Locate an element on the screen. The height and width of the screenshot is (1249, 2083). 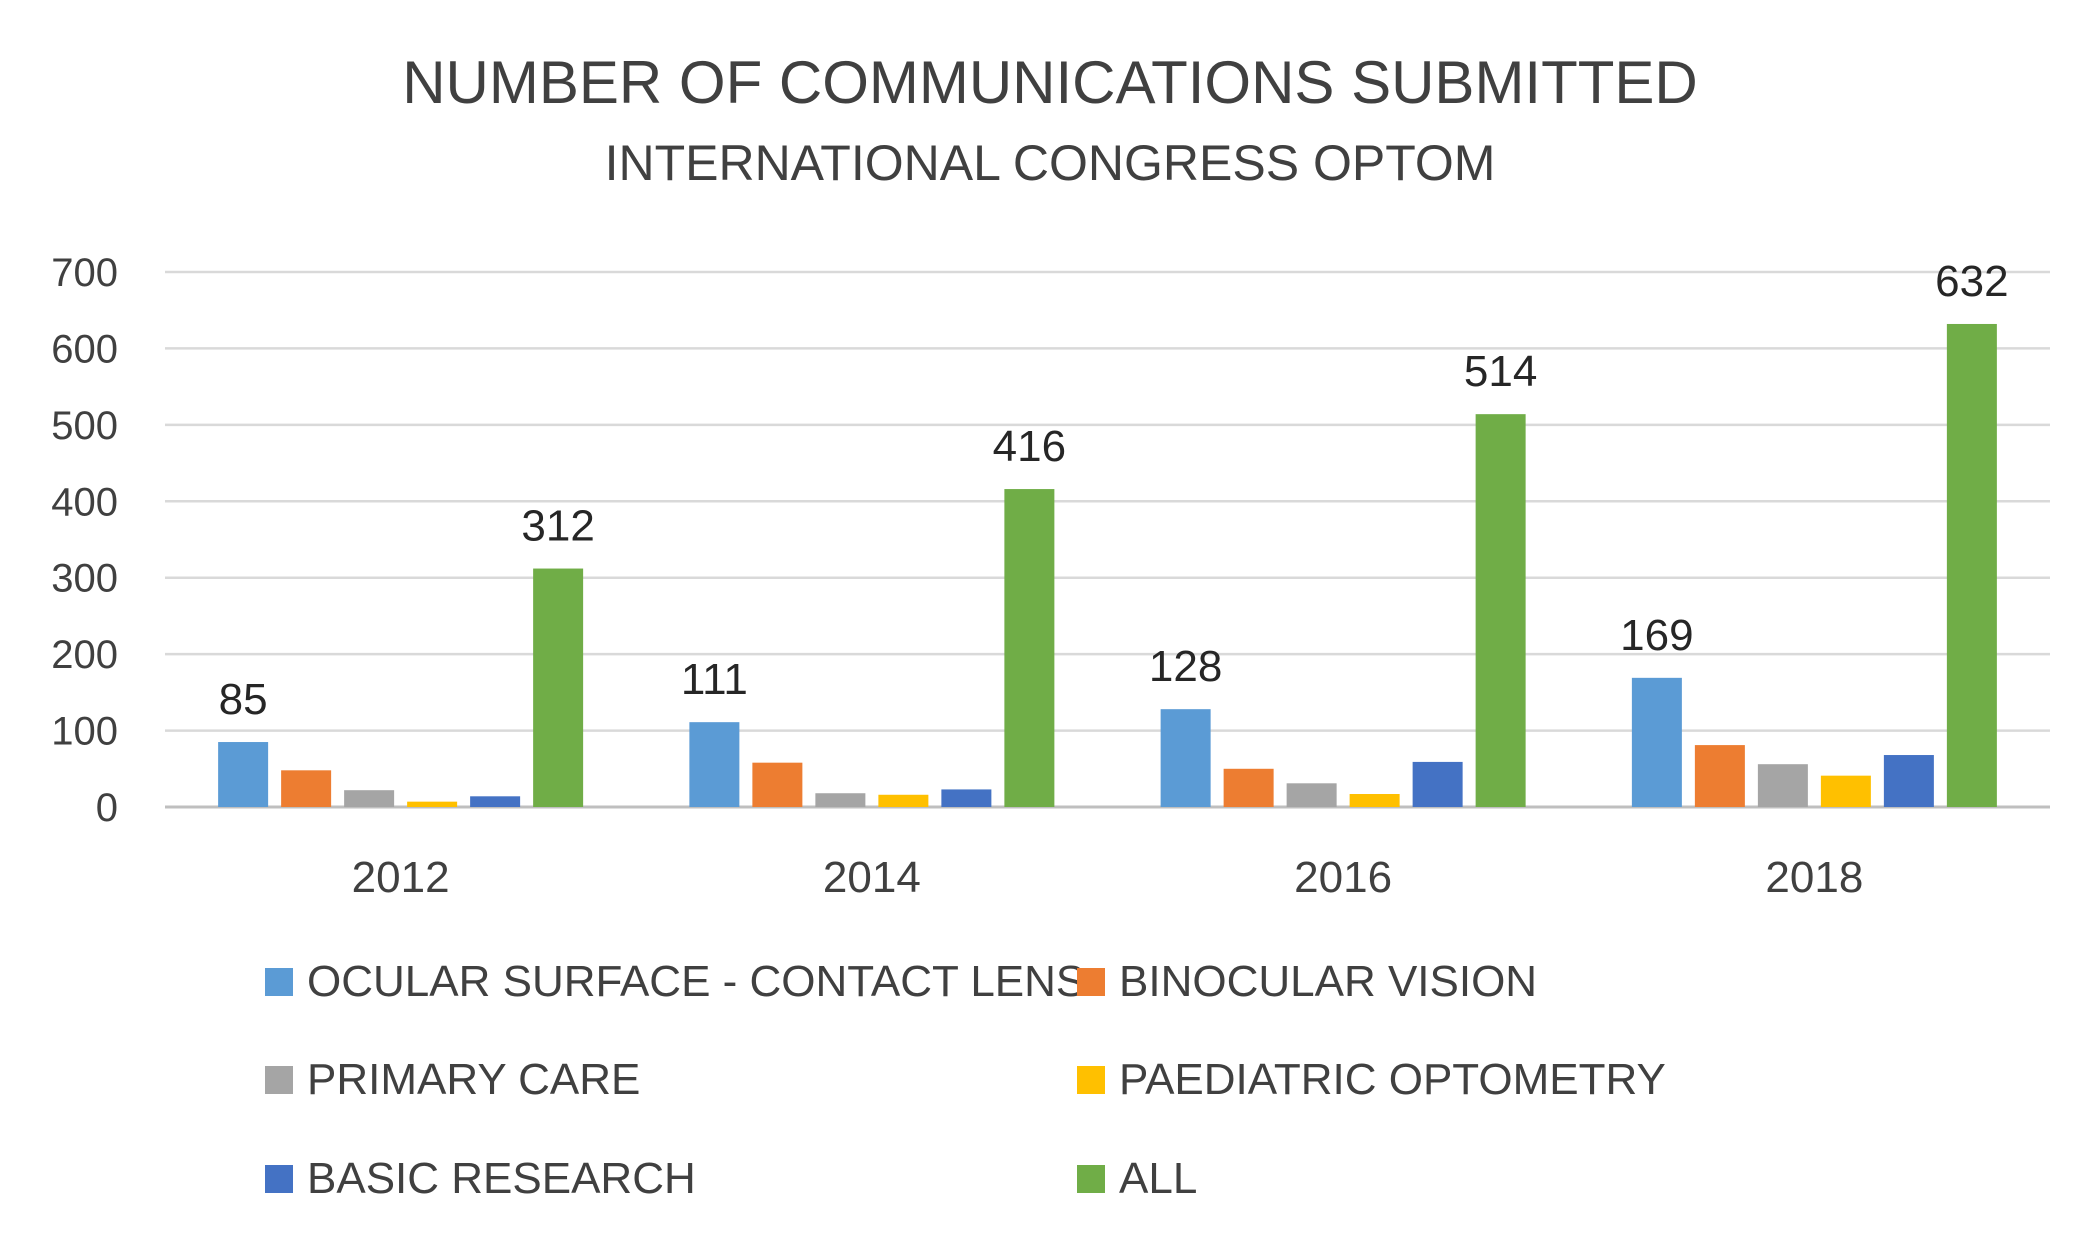
data-label: 632 is located at coordinates (1971, 281).